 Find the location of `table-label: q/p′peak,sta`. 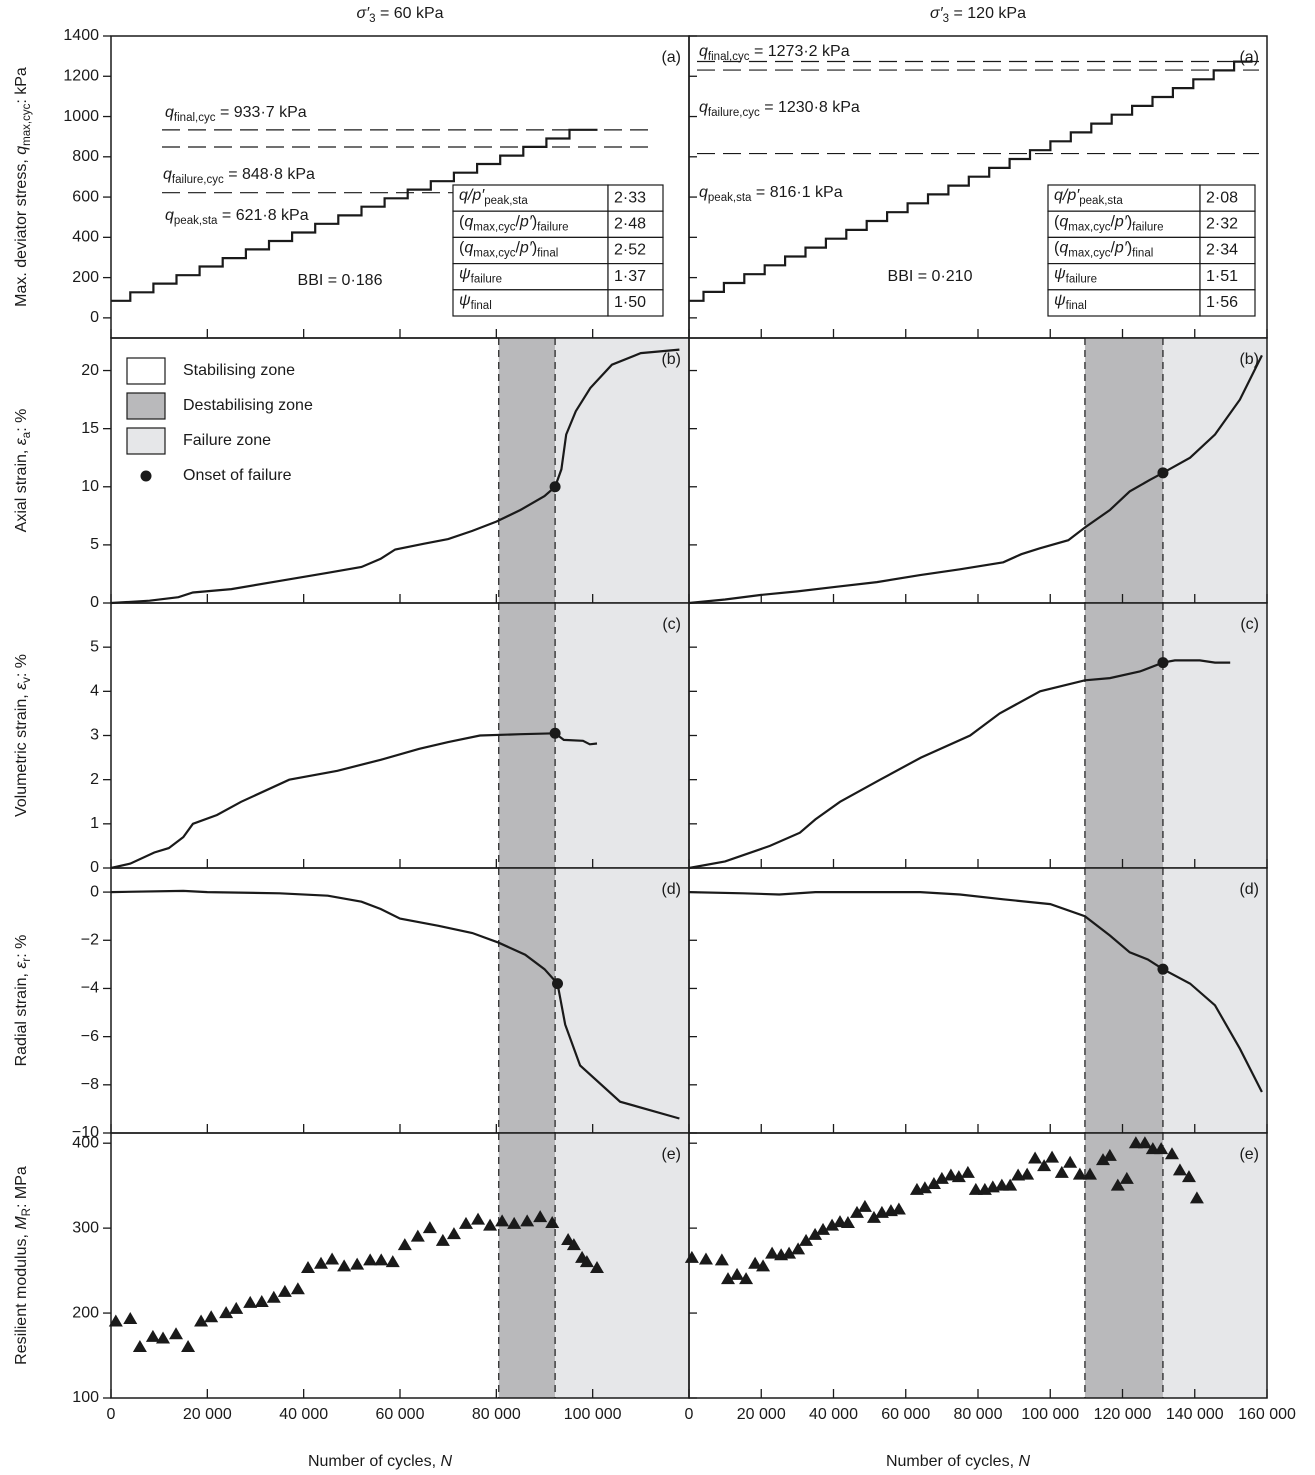

table-label: q/p′peak,sta is located at coordinates (1088, 197).